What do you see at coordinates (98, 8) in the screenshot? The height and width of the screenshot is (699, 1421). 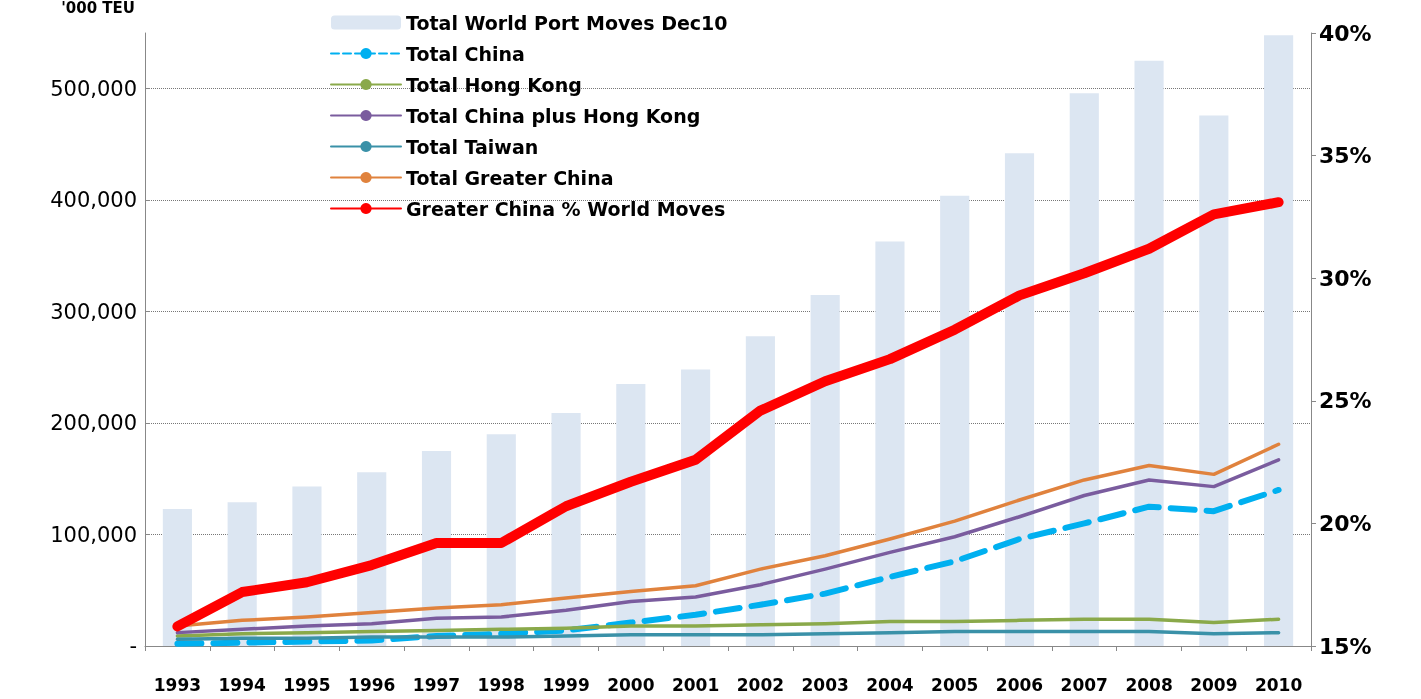 I see `y-axis-title: '000 TEU` at bounding box center [98, 8].